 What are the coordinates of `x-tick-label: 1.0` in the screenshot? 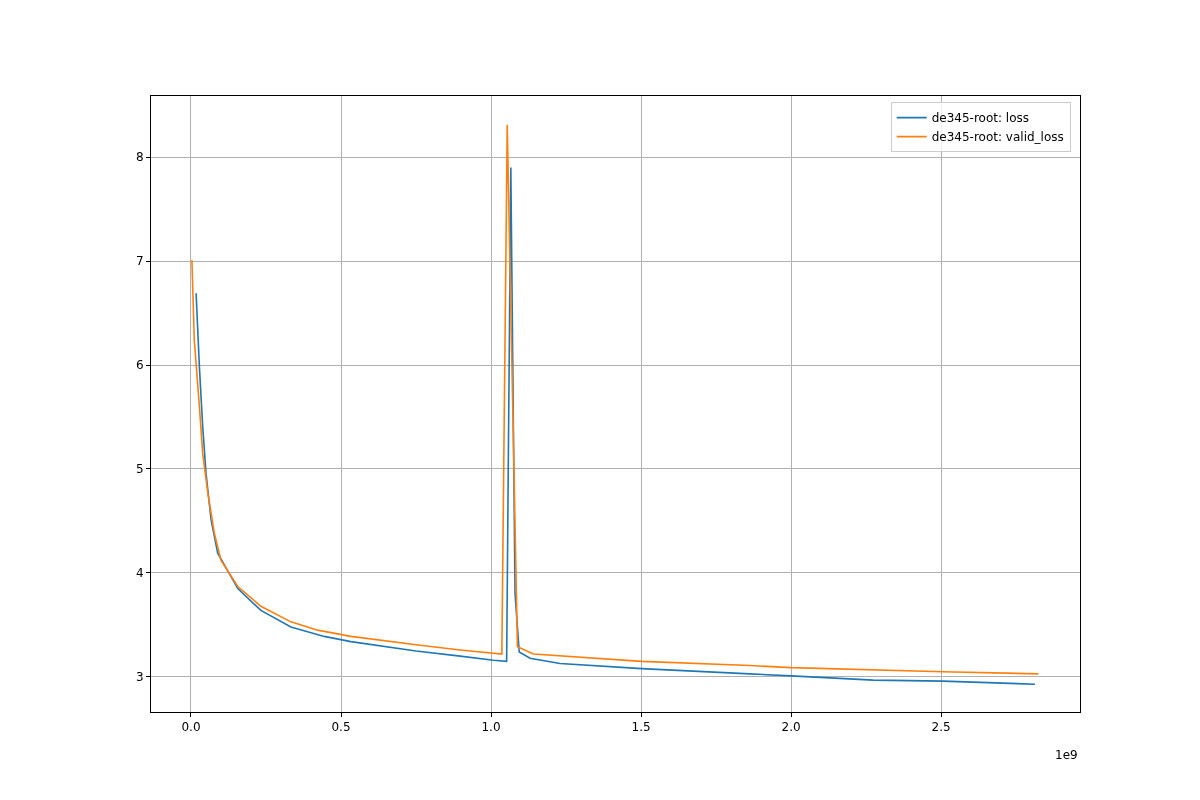 It's located at (491, 727).